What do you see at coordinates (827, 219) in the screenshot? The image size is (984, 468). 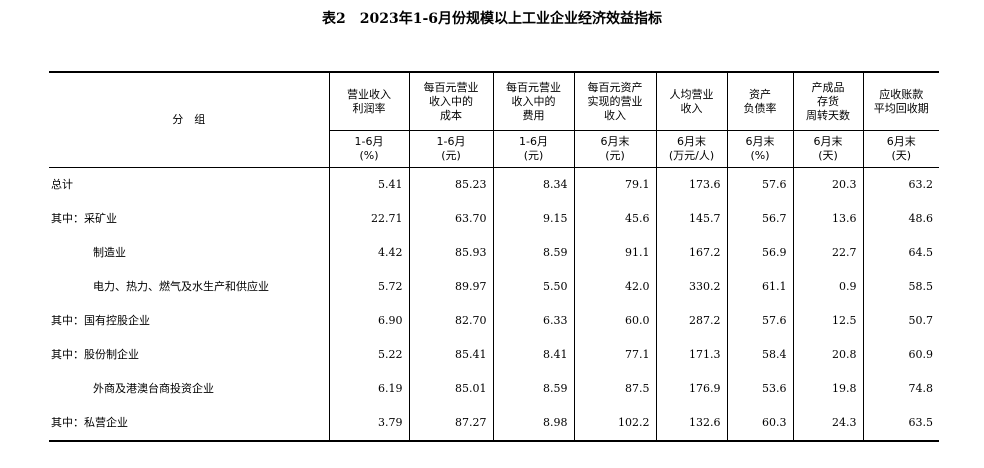 I see `table-cell: 13.6` at bounding box center [827, 219].